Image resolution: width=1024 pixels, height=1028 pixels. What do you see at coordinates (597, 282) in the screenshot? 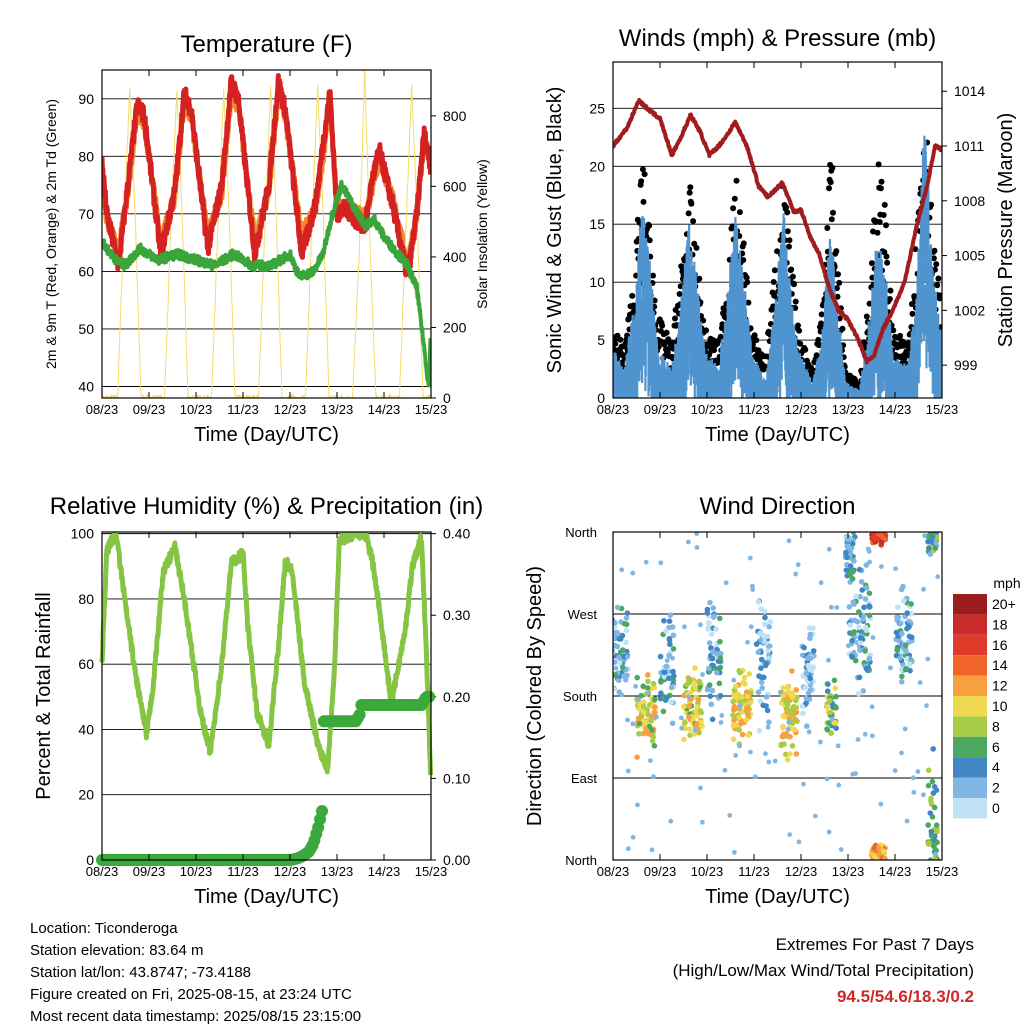
I see `winds-y-tick-label: 10` at bounding box center [597, 282].